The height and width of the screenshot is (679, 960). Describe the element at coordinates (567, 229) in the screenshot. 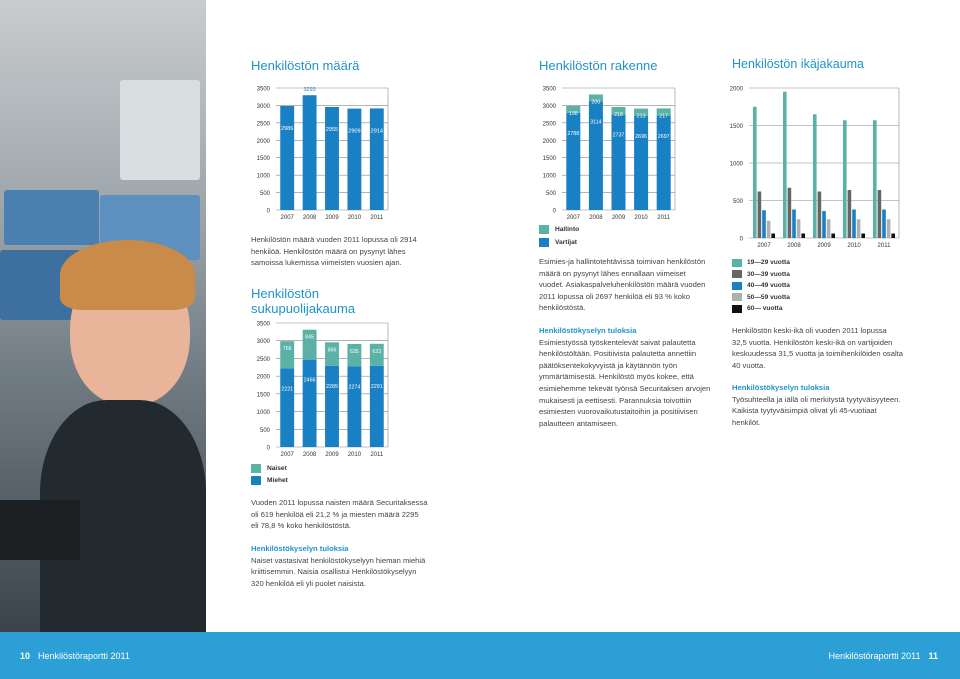

I see `legend-label: Hallinto` at that location.